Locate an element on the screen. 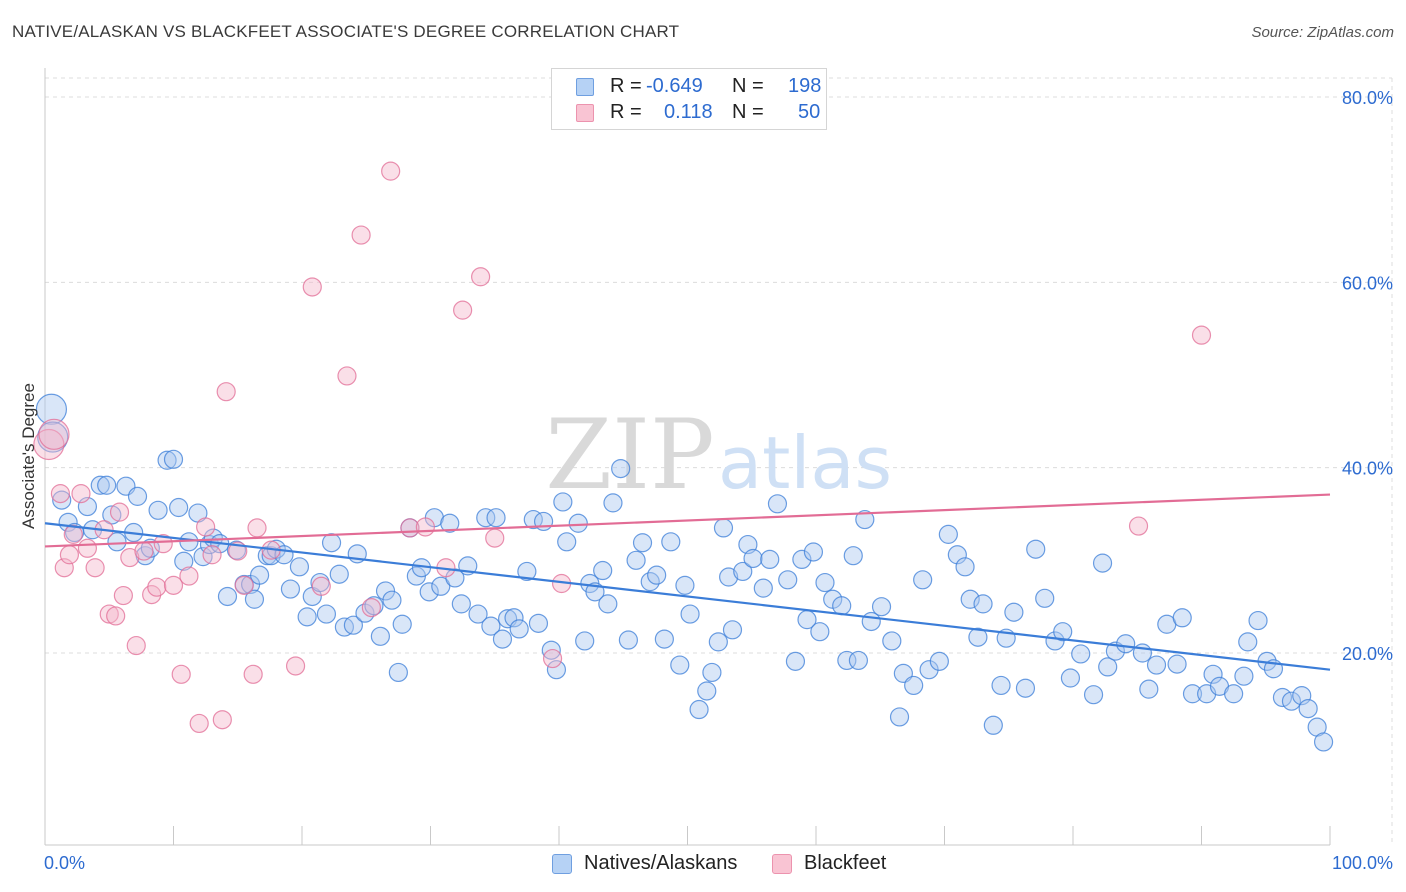 This screenshot has height=892, width=1406. legend-swatch-pink is located at coordinates (585, 113).